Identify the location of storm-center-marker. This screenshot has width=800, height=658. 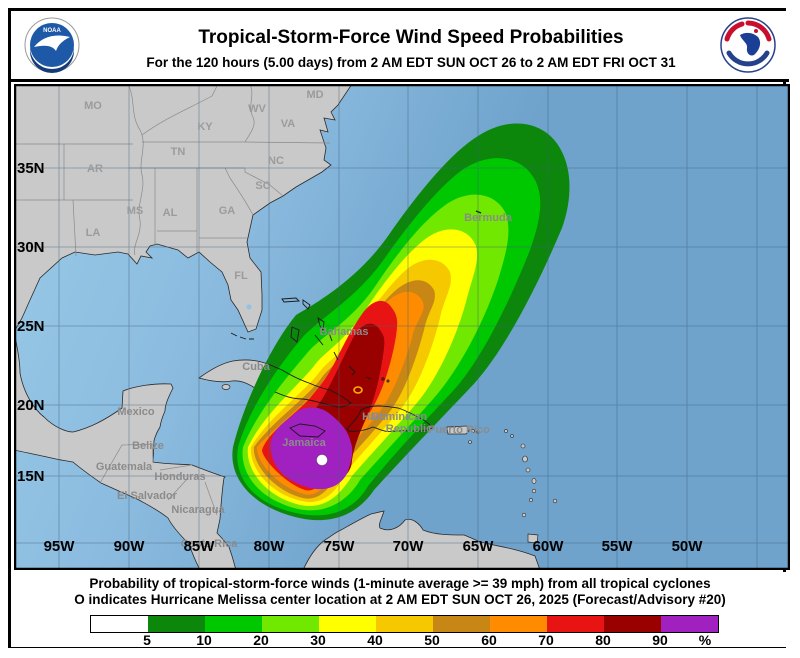
(322, 460).